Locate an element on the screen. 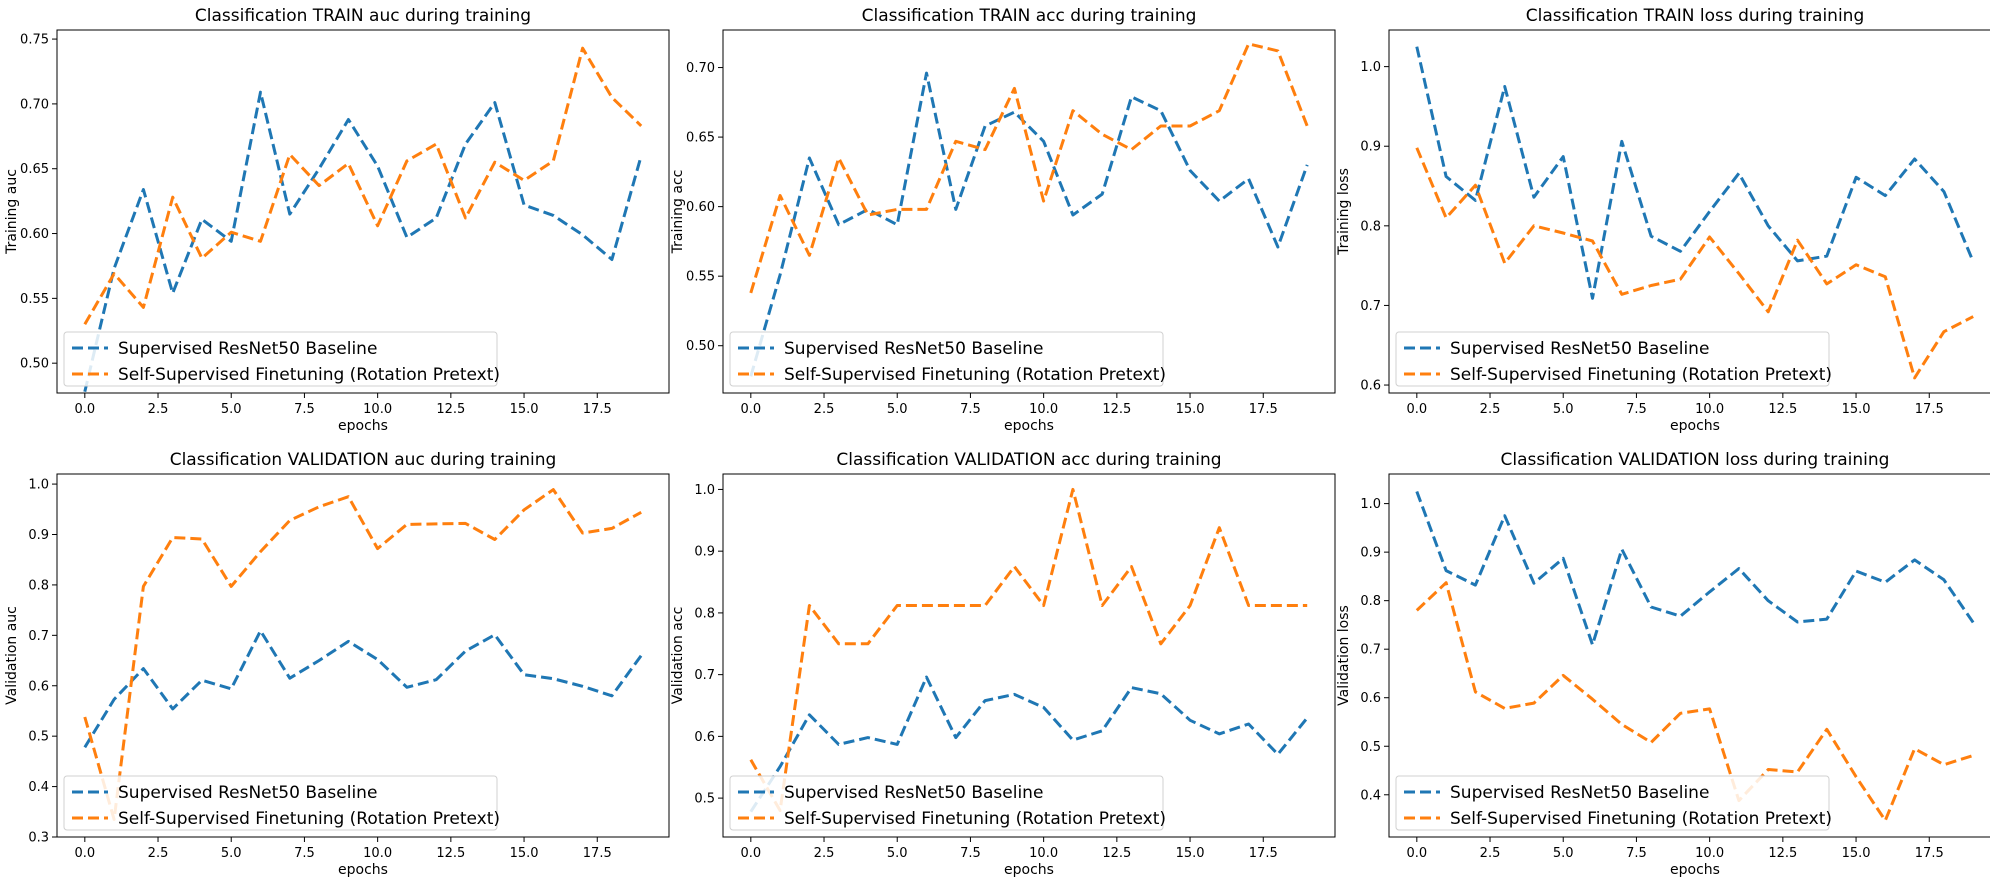  y-tick-label: 0.7 is located at coordinates (1370, 306).